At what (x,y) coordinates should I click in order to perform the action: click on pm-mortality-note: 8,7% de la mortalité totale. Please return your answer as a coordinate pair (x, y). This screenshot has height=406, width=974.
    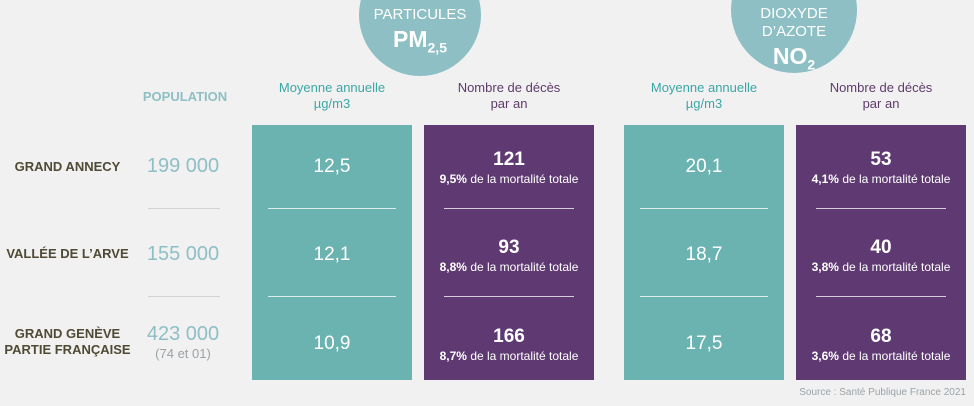
    Looking at the image, I should click on (509, 356).